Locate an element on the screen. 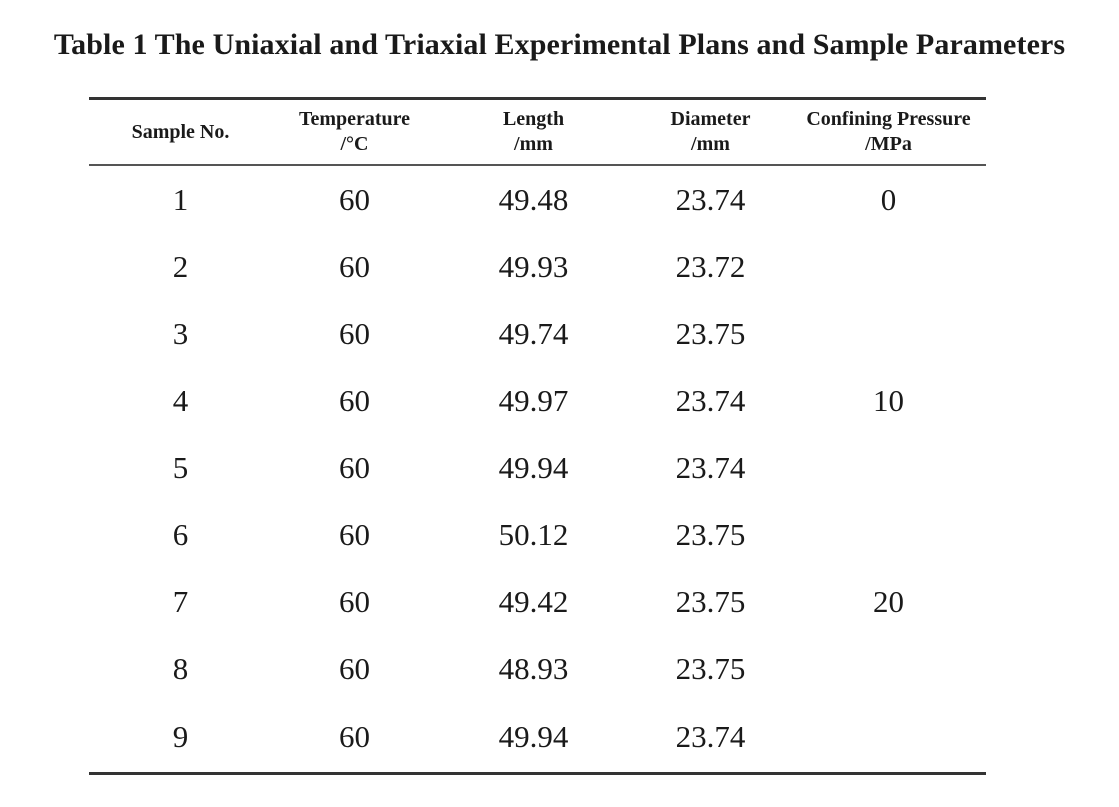 This screenshot has height=807, width=1119. table-row: 5 60 49.94 23.74 is located at coordinates (537, 467).